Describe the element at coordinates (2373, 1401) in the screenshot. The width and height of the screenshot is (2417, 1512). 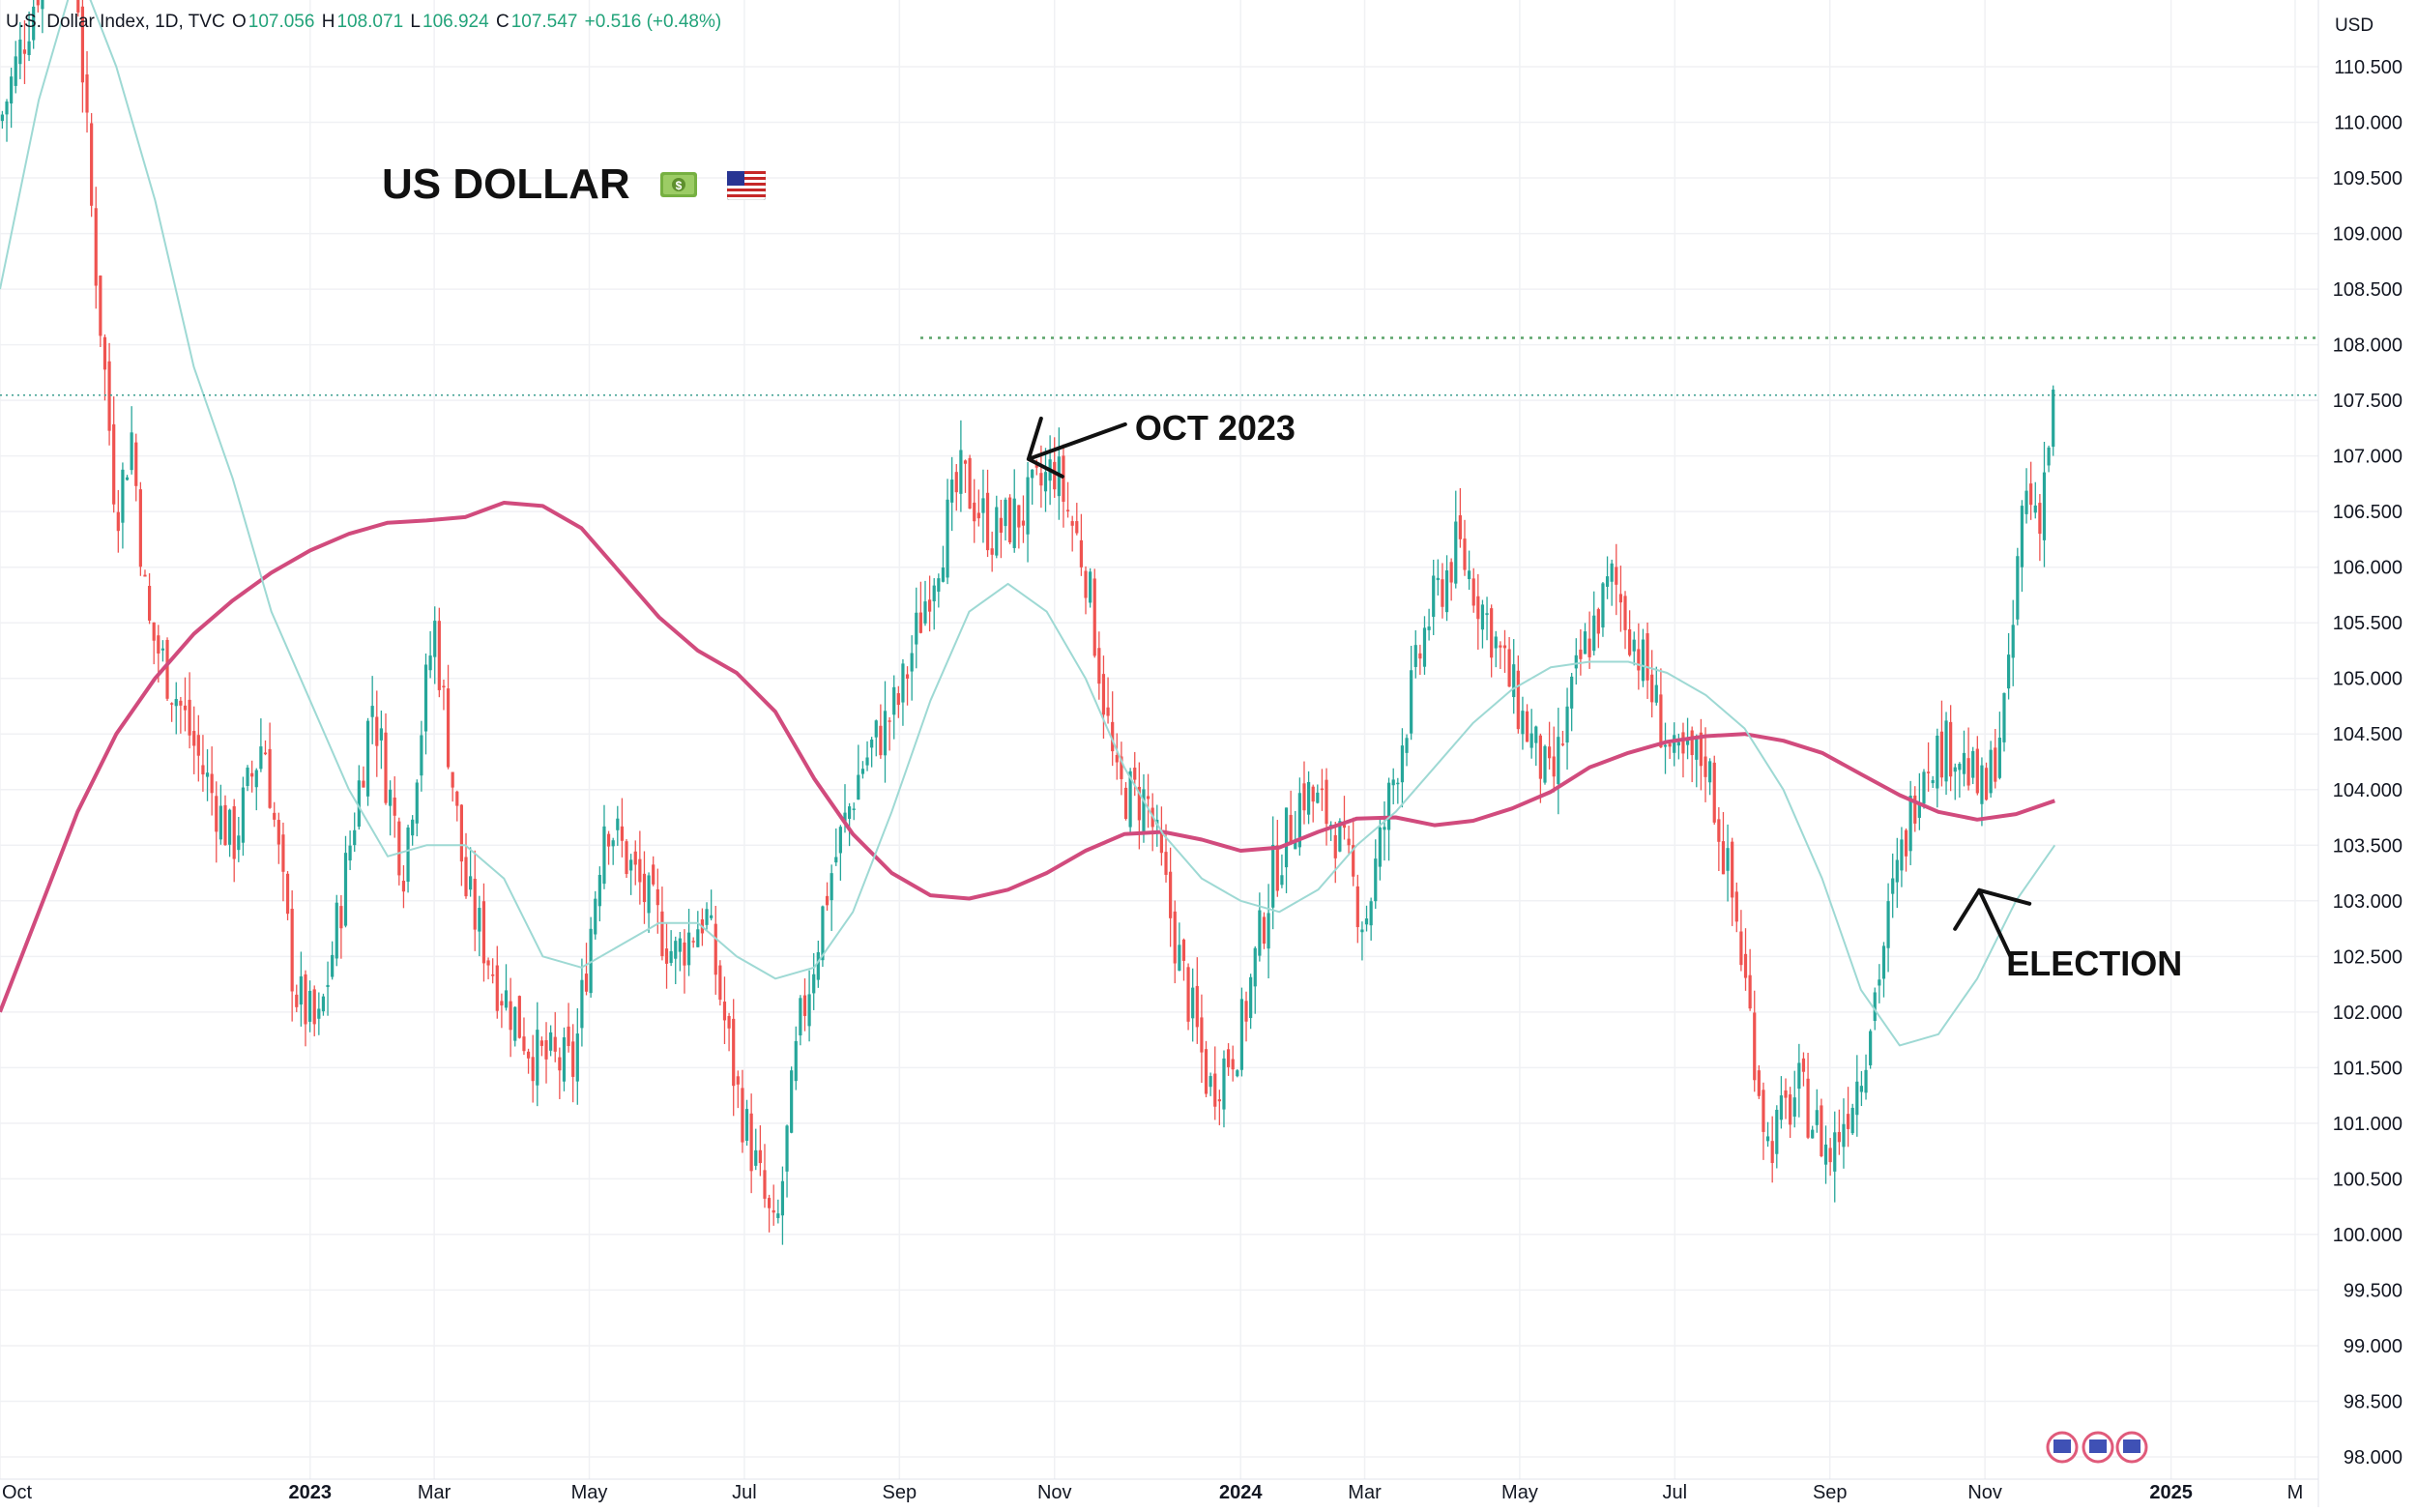
I see `y-tick-label: 98.500` at that location.